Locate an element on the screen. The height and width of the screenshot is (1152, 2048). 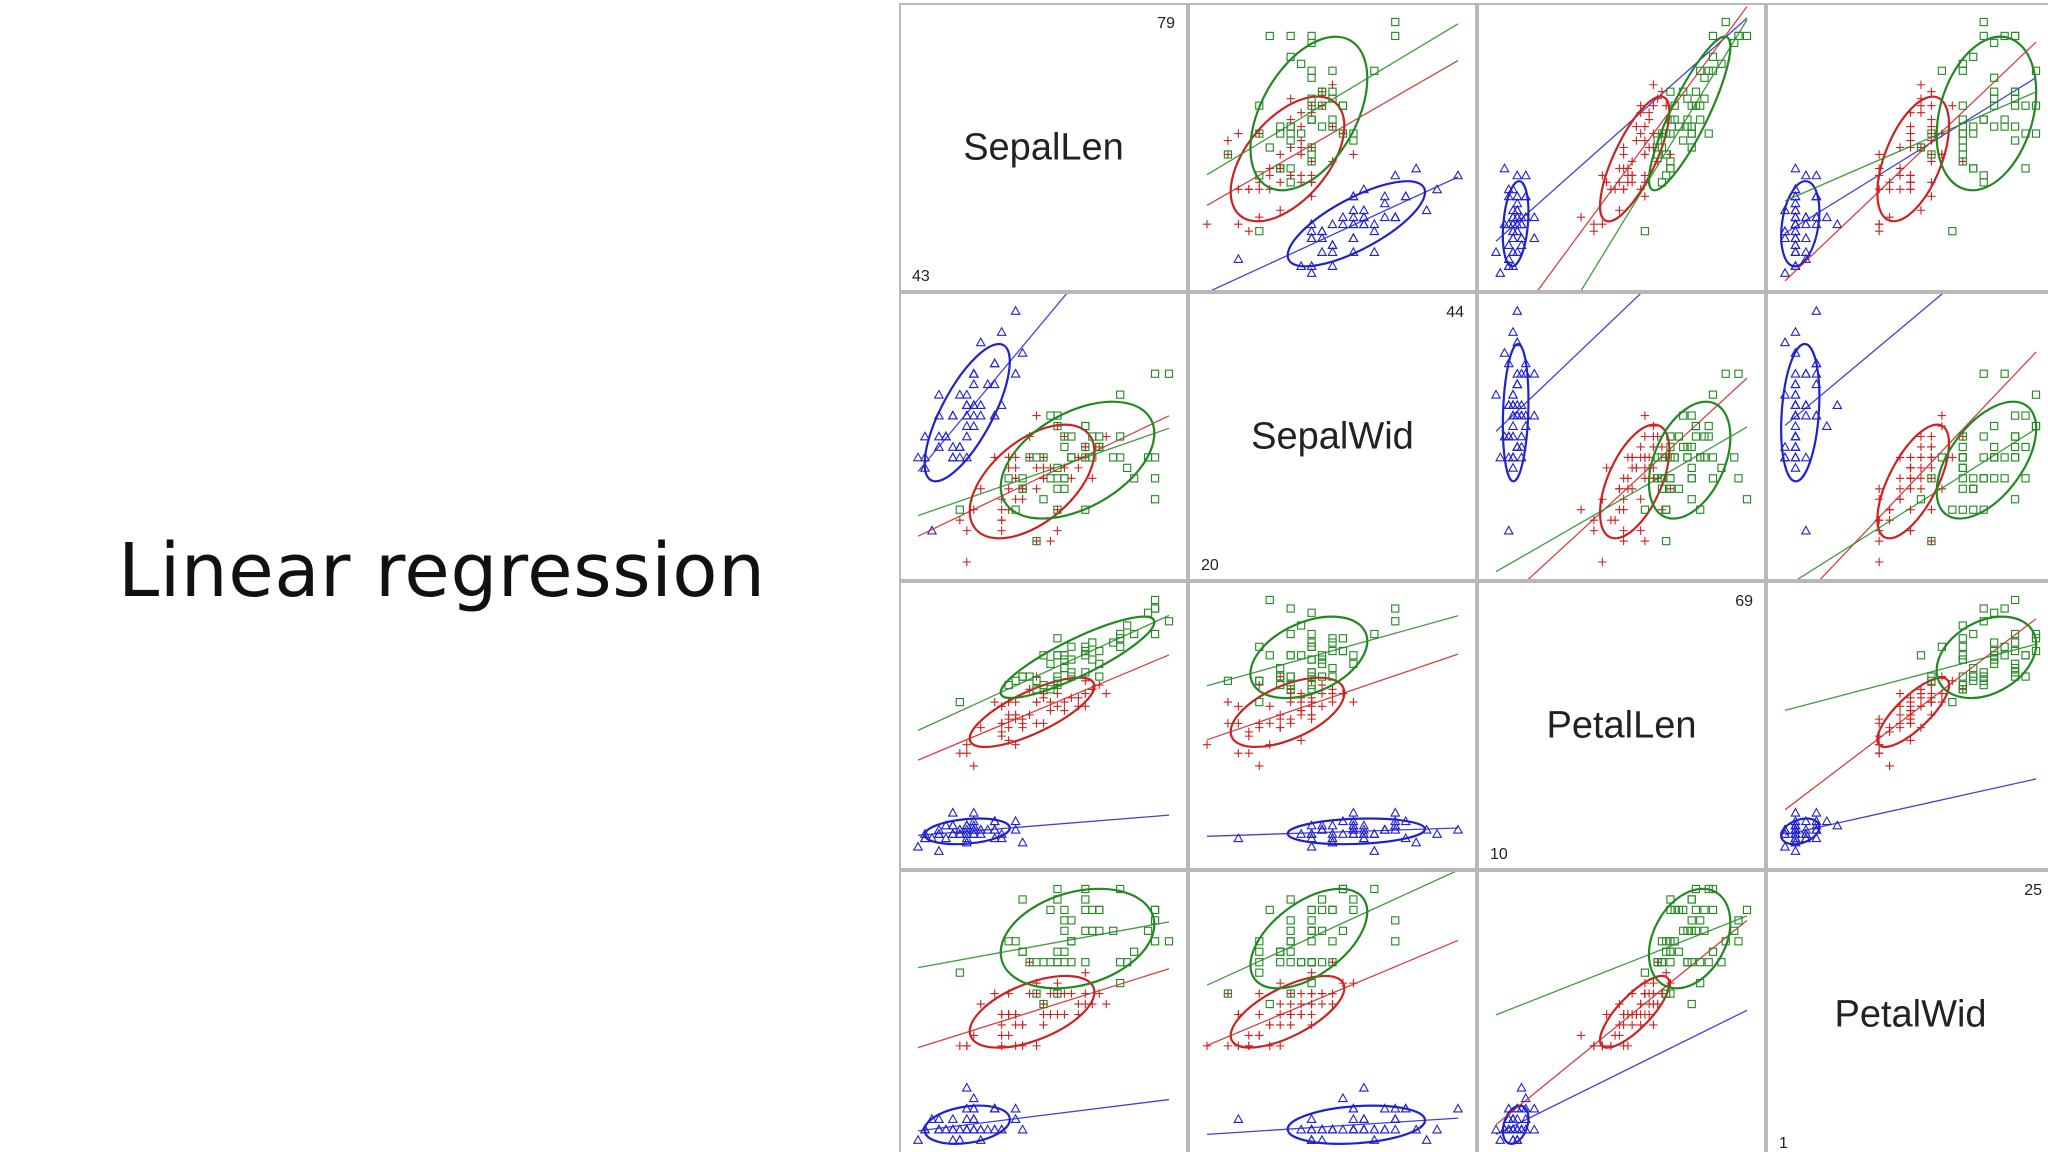
panel-plot-area is located at coordinates (1043, 1014).